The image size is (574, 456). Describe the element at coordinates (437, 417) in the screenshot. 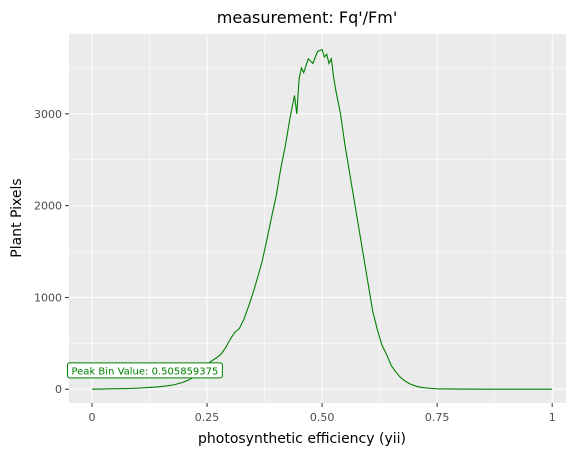

I see `x-tick-label: 0.75` at that location.